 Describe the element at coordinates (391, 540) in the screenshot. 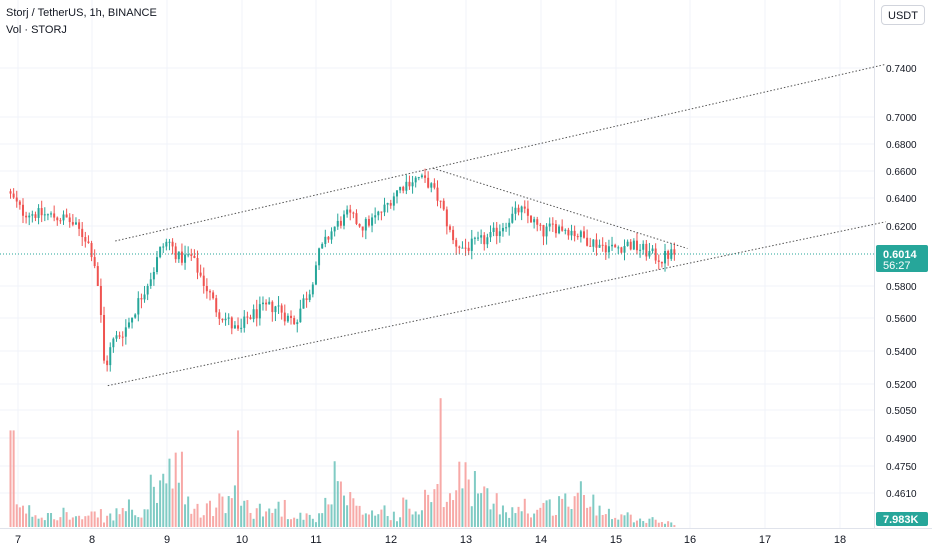

I see `time-tick-label: 12` at that location.